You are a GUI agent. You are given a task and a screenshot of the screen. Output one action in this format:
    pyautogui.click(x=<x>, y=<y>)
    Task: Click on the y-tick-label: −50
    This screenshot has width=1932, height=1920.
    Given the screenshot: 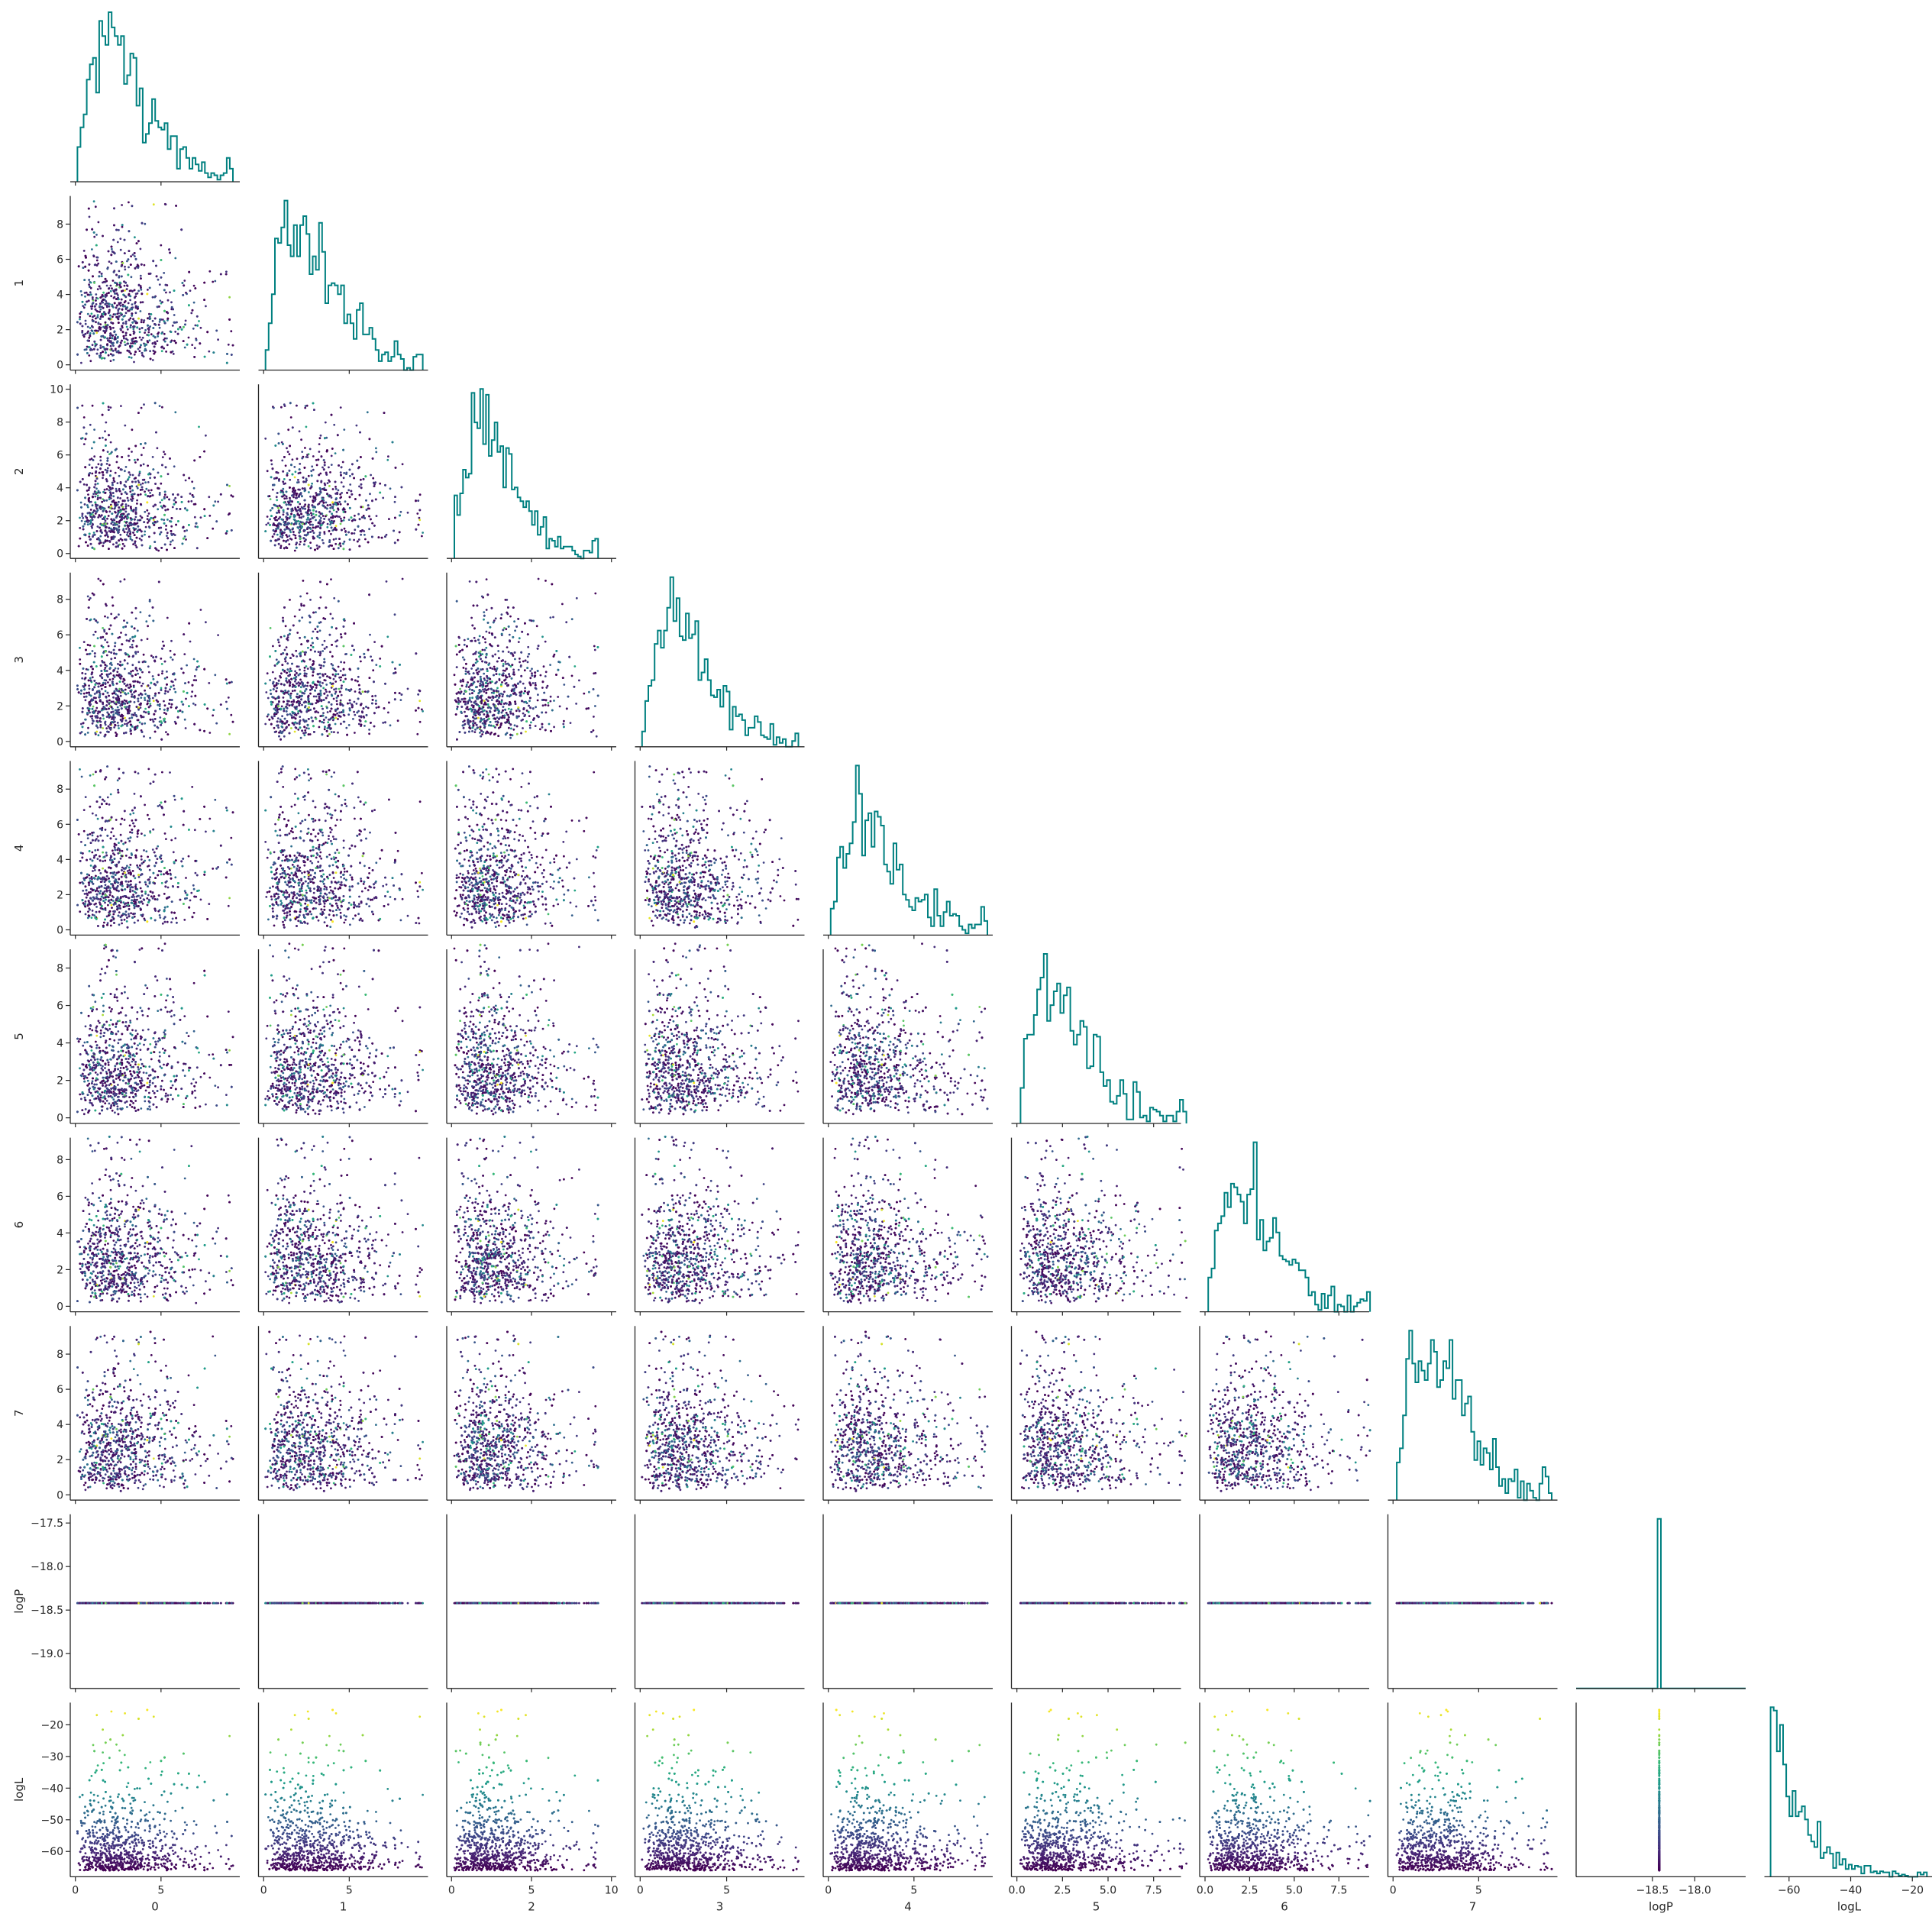 What is the action you would take?
    pyautogui.click(x=51, y=1821)
    